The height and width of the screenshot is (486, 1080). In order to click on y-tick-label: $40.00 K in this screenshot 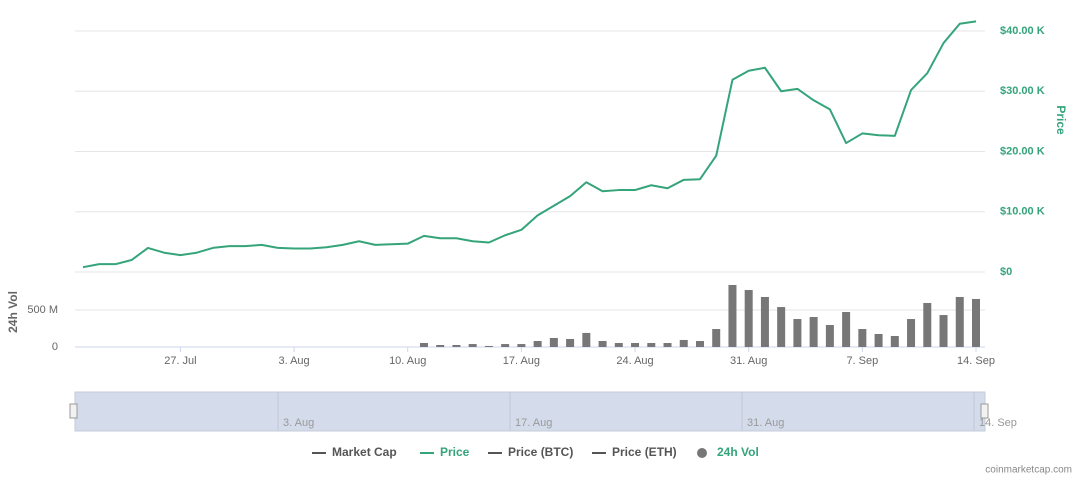, I will do `click(1022, 31)`.